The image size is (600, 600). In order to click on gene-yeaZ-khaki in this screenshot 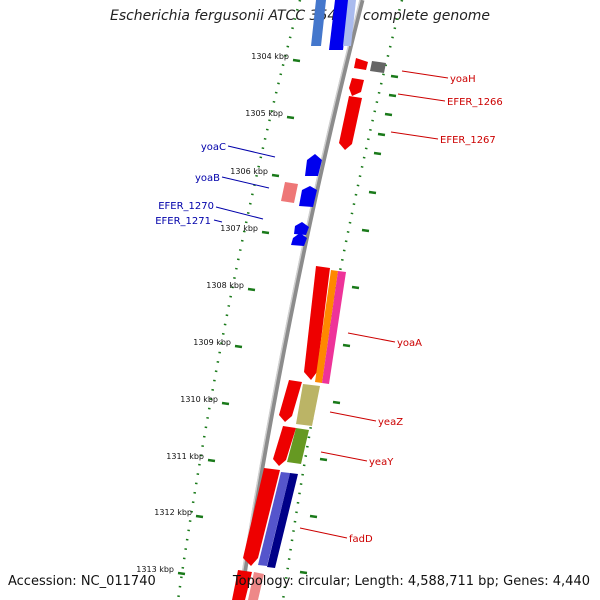, I will do `click(308, 405)`.